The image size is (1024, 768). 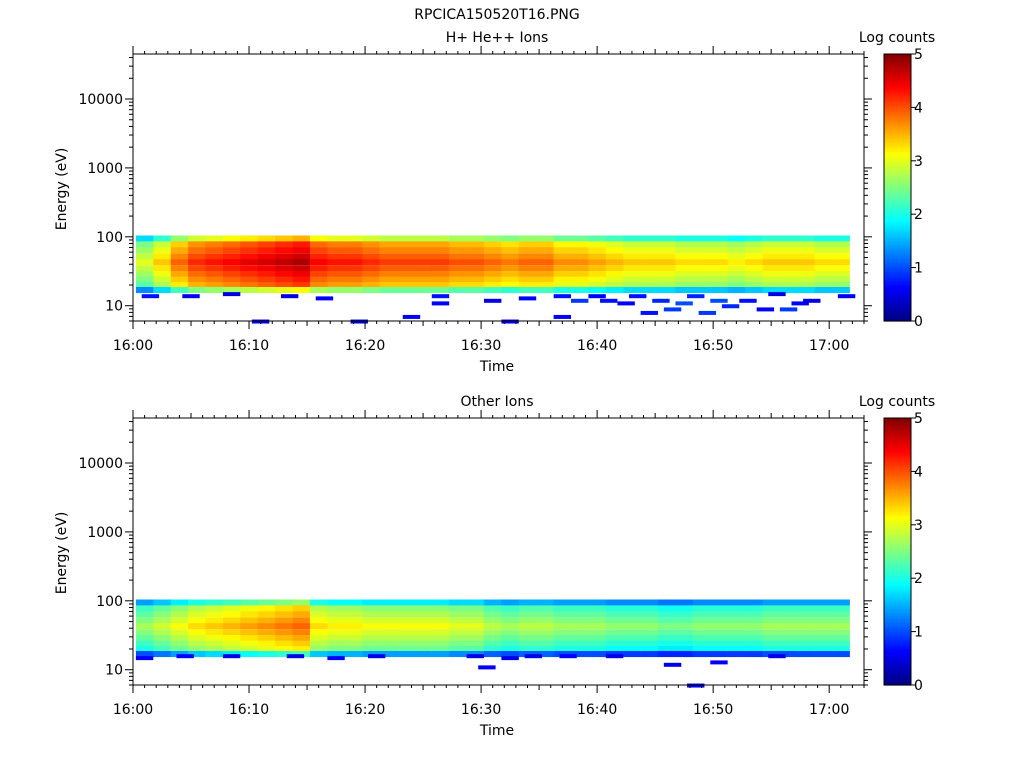 What do you see at coordinates (903, 552) in the screenshot?
I see `colorbar: 0 1 2 3 4 5` at bounding box center [903, 552].